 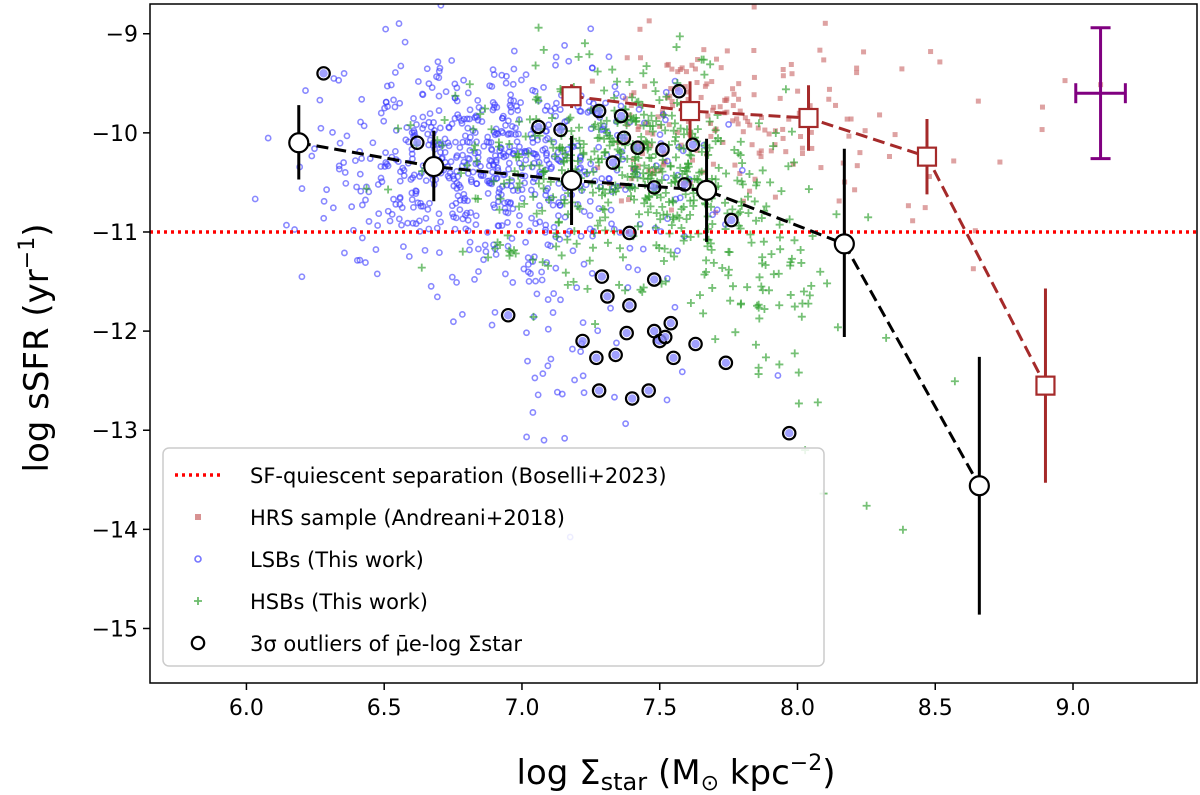 I want to click on legend-label: LSBs (This work), so click(x=337, y=560).